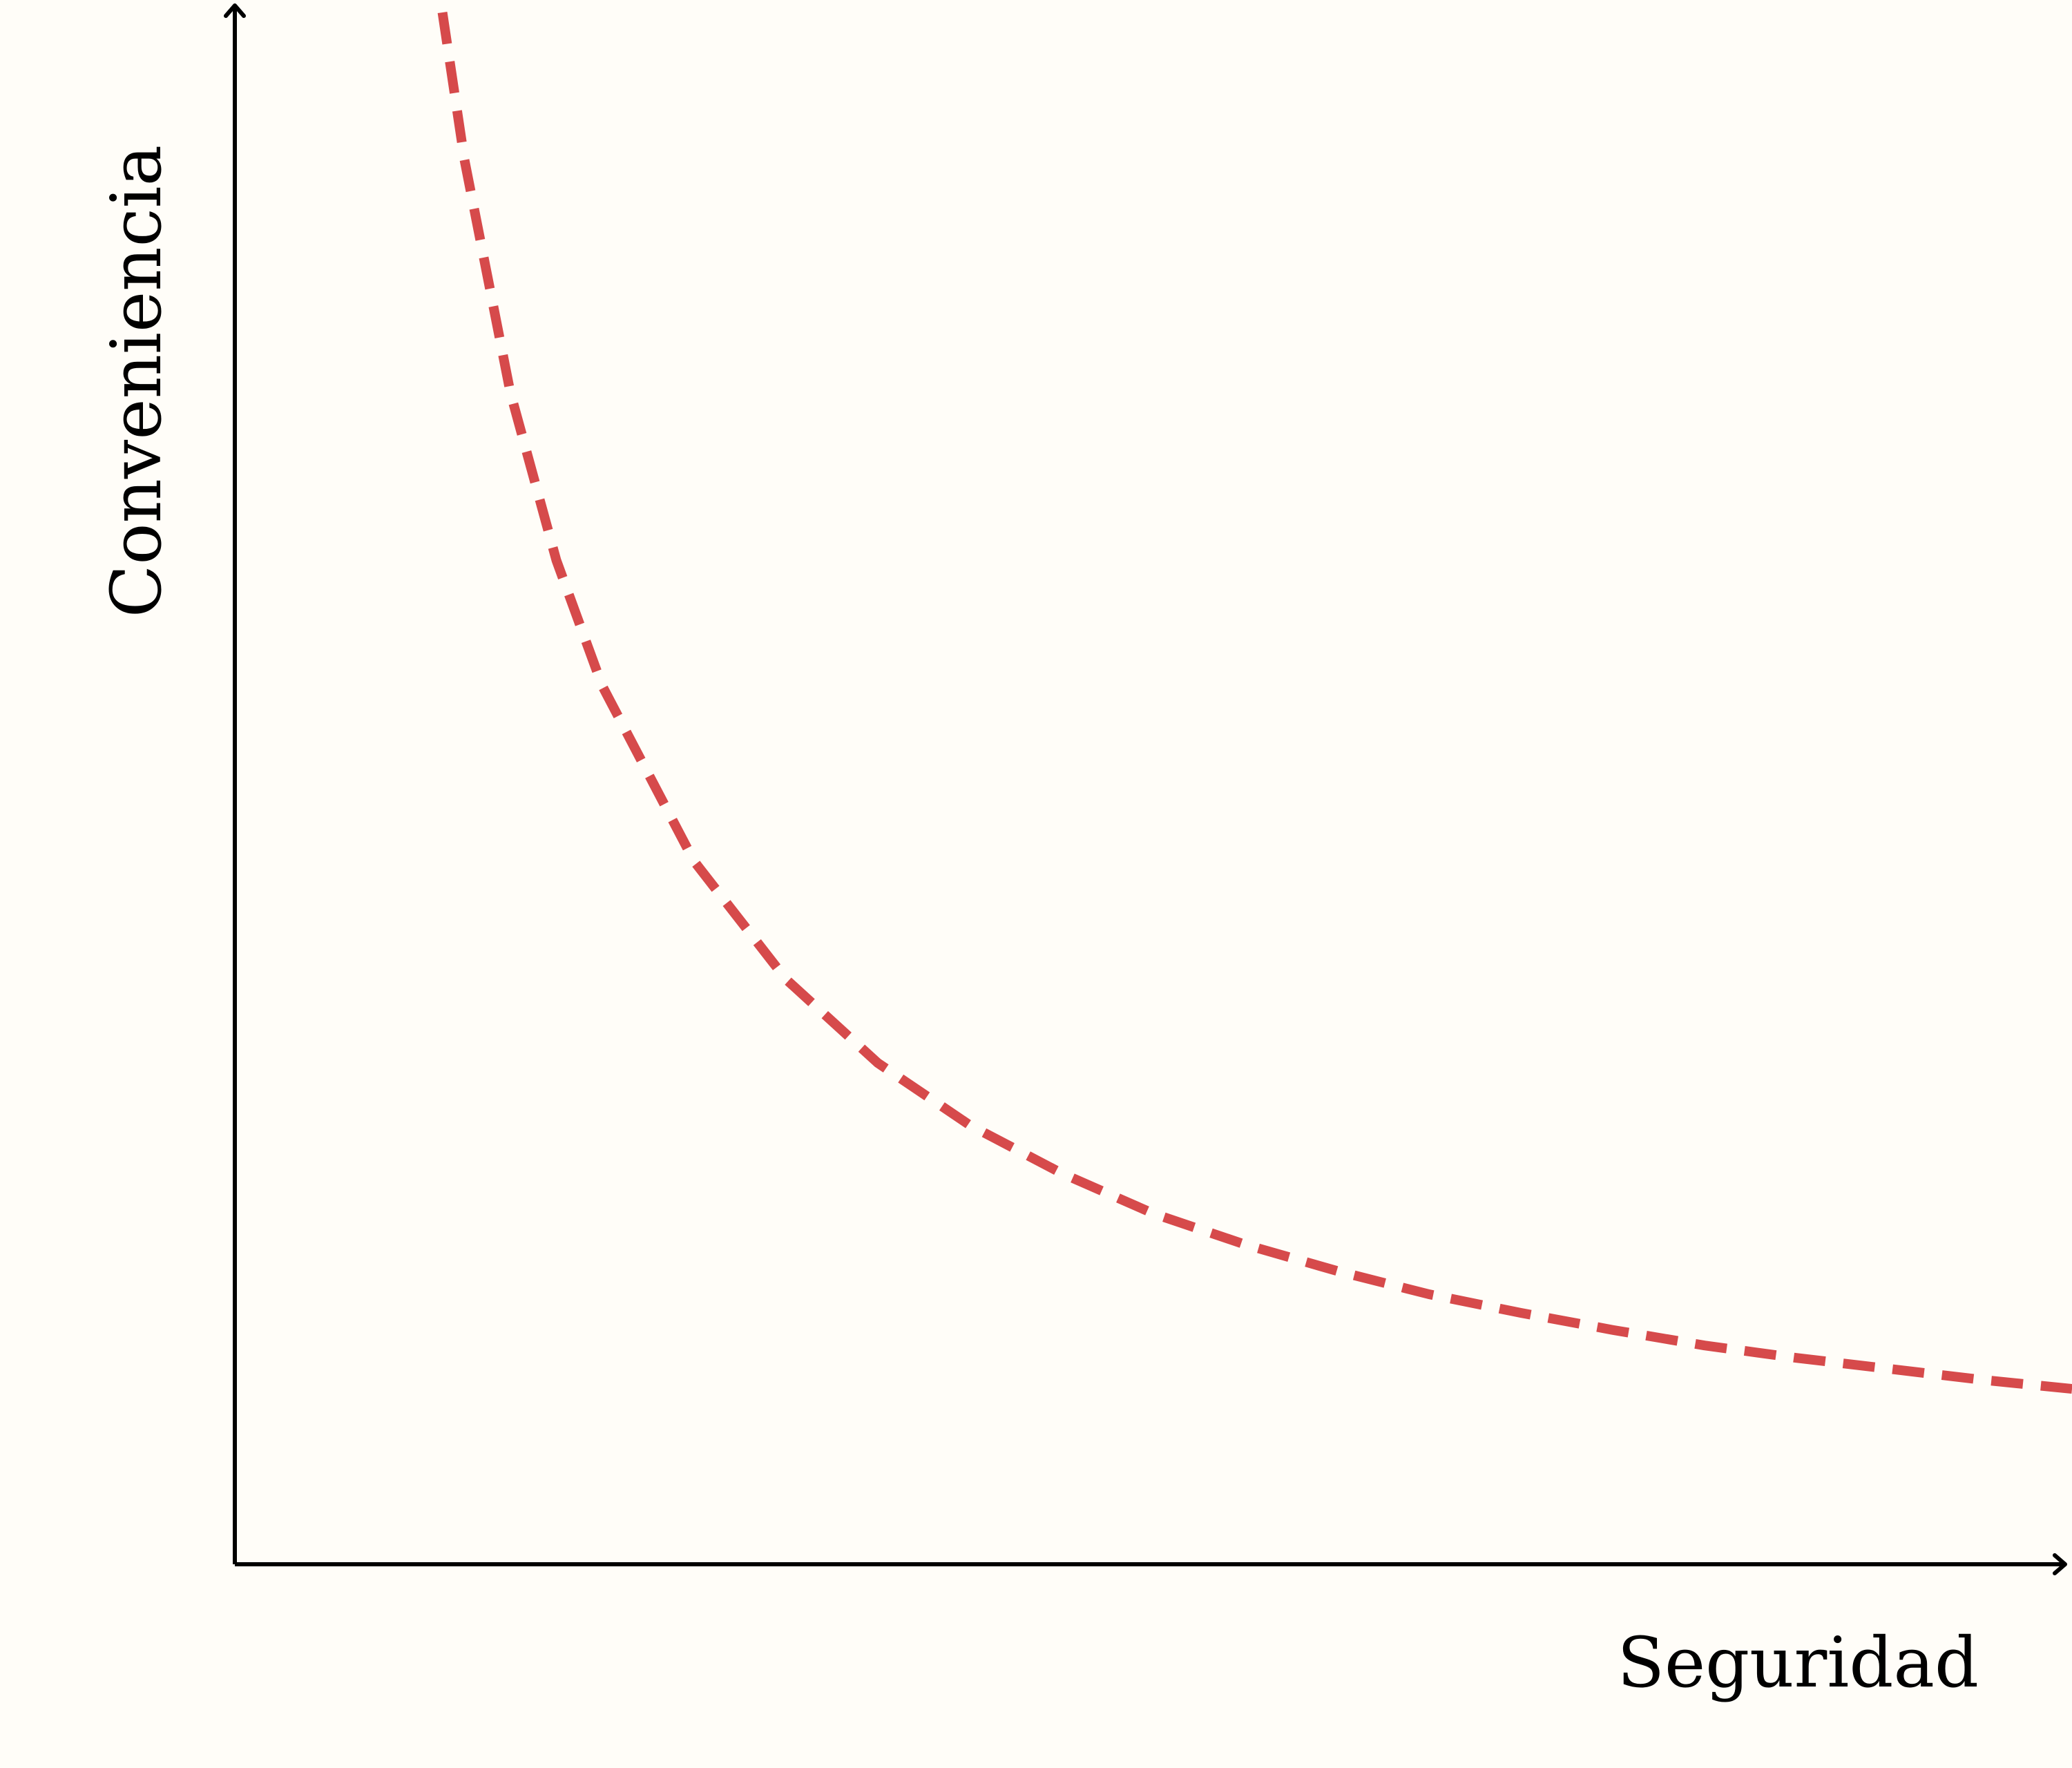  What do you see at coordinates (235, 10) in the screenshot?
I see `y-axis-arrow-icon` at bounding box center [235, 10].